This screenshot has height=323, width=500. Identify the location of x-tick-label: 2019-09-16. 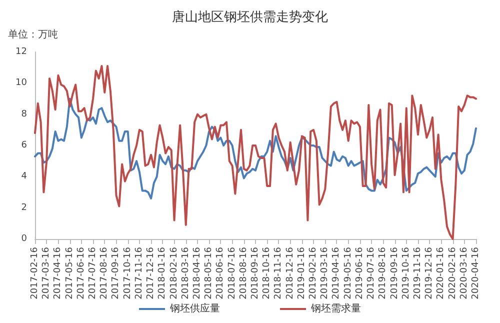
(395, 273).